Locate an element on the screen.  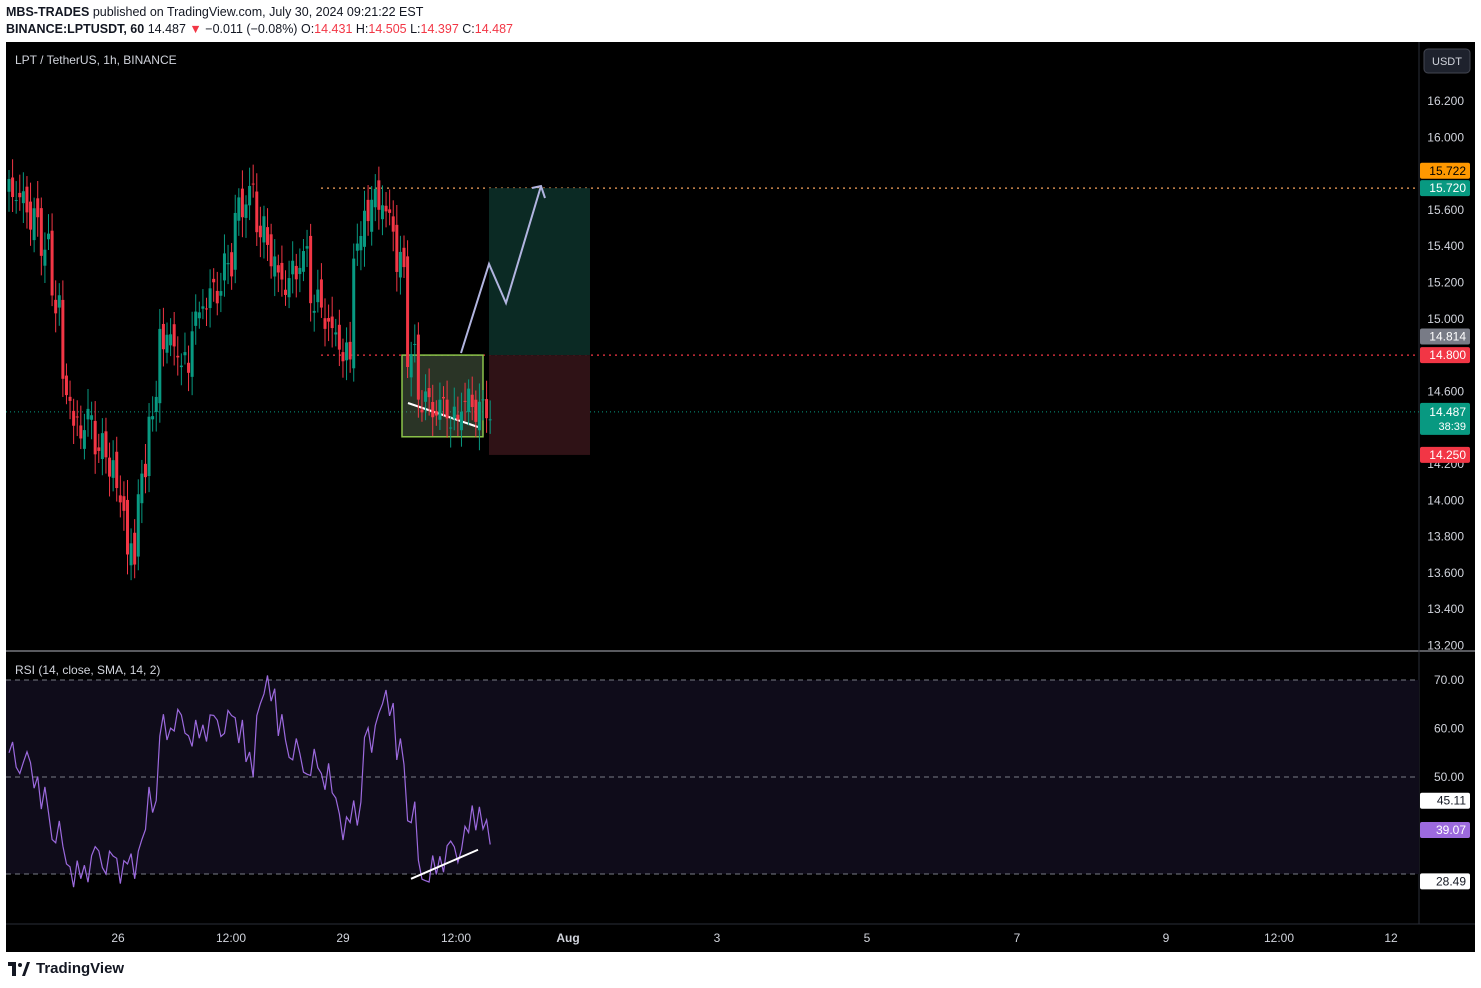
close-label: C: is located at coordinates (468, 29).